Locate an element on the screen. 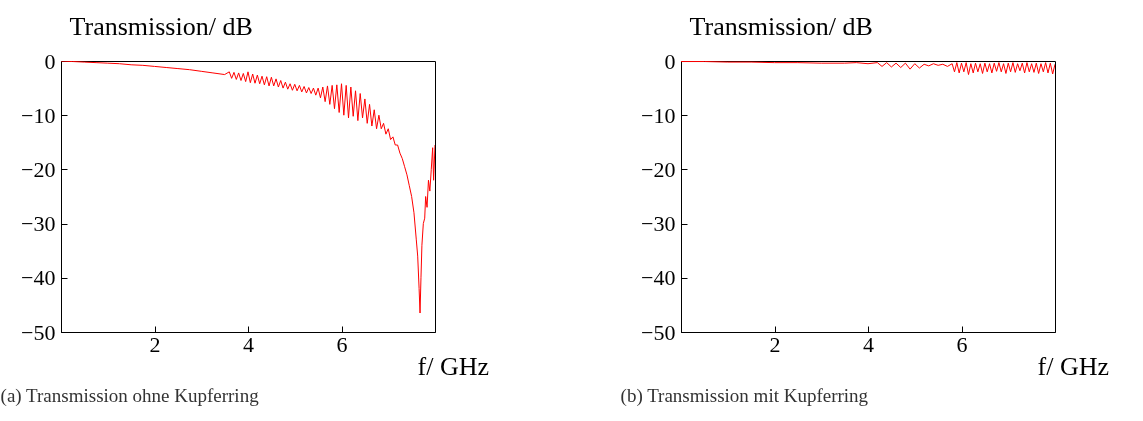  text: (b) Transmission mit Kupferring is located at coordinates (744, 396).